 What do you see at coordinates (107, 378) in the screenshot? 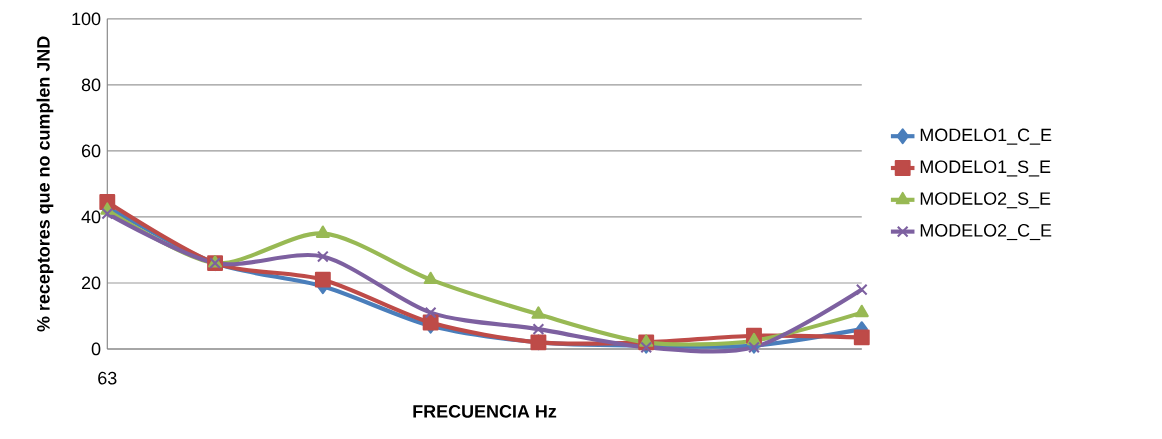
I see `x-tick-label: 63` at bounding box center [107, 378].